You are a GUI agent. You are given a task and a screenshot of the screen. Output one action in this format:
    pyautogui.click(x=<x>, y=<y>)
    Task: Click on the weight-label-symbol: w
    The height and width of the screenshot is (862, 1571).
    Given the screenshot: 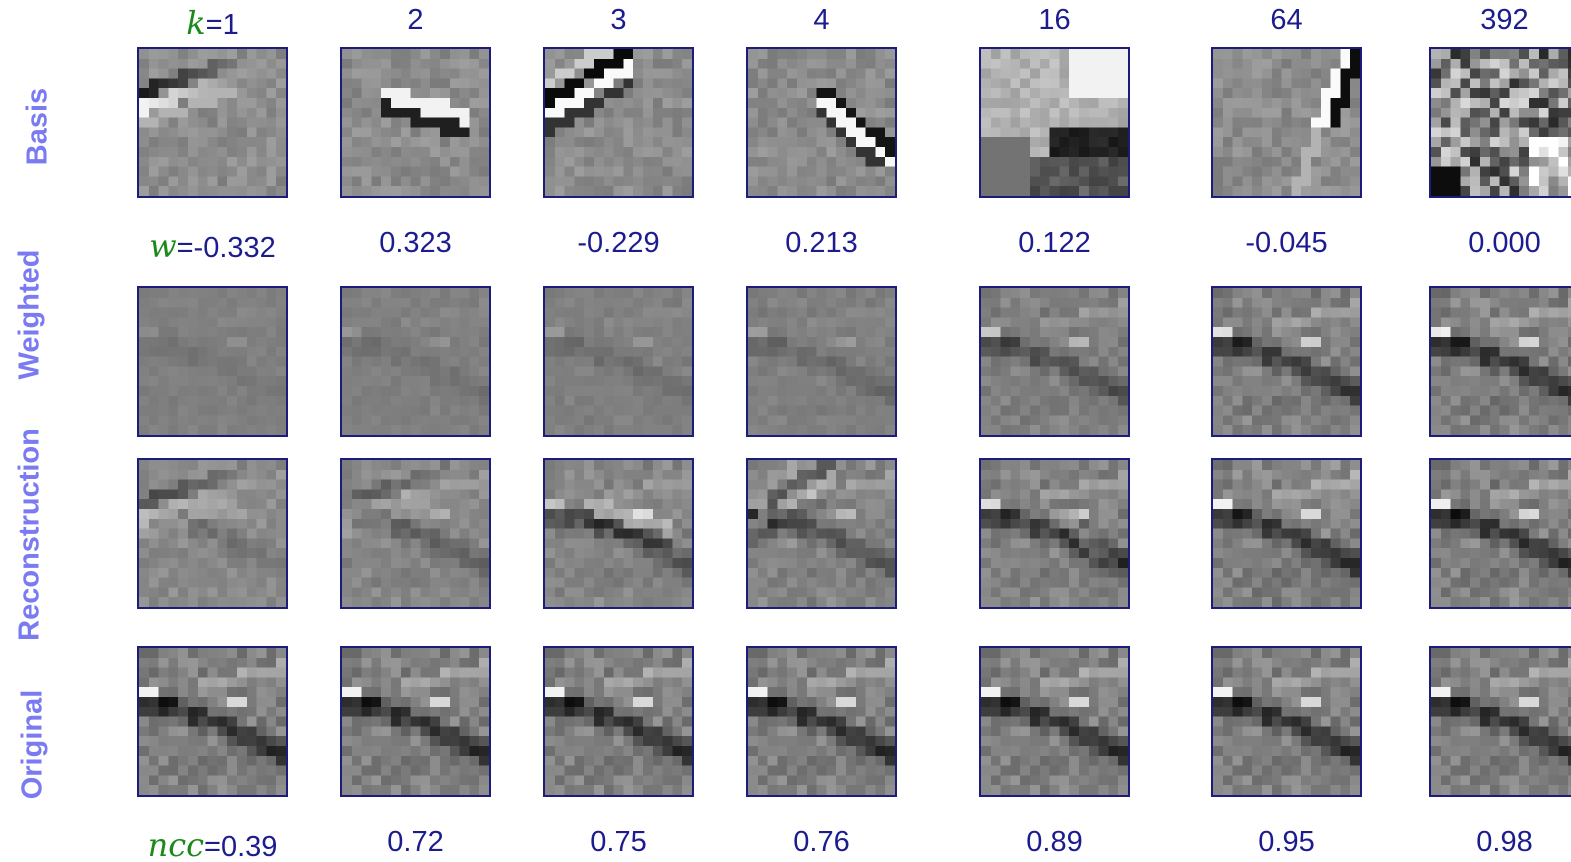 What is the action you would take?
    pyautogui.click(x=163, y=246)
    